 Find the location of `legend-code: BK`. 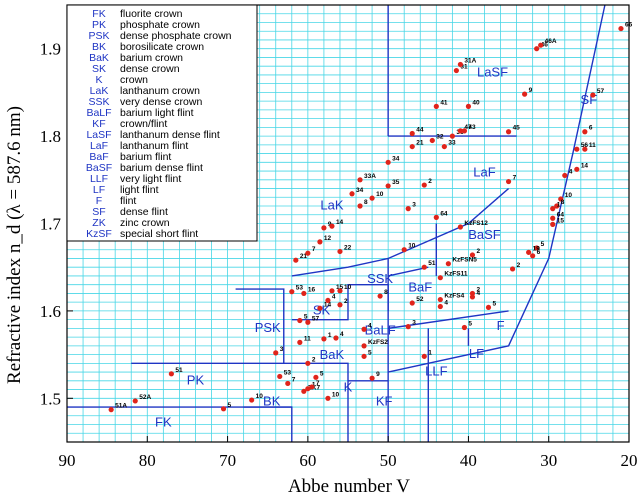

legend-code: BK is located at coordinates (99, 47).